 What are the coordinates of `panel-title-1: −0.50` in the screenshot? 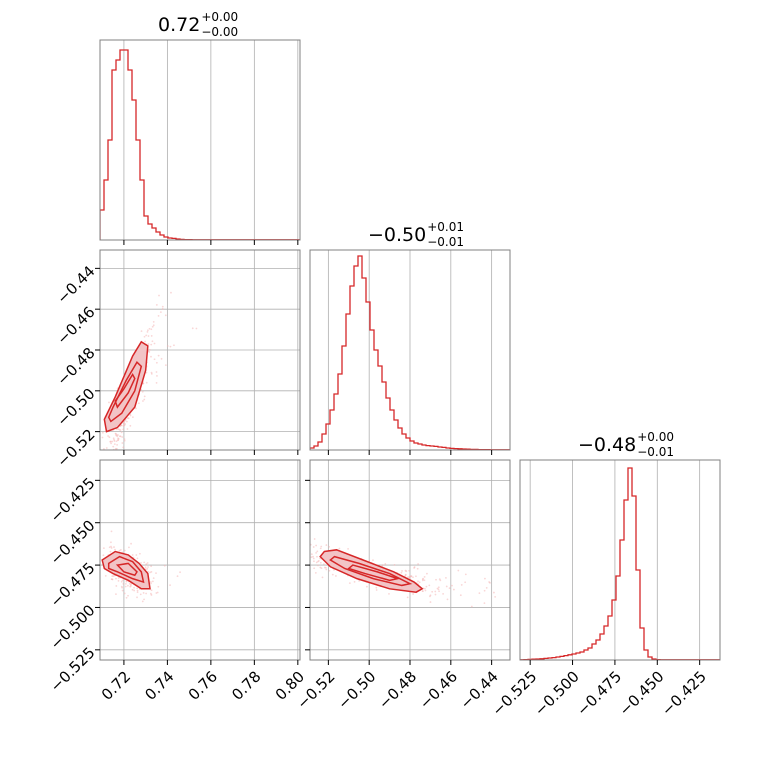 It's located at (397, 235).